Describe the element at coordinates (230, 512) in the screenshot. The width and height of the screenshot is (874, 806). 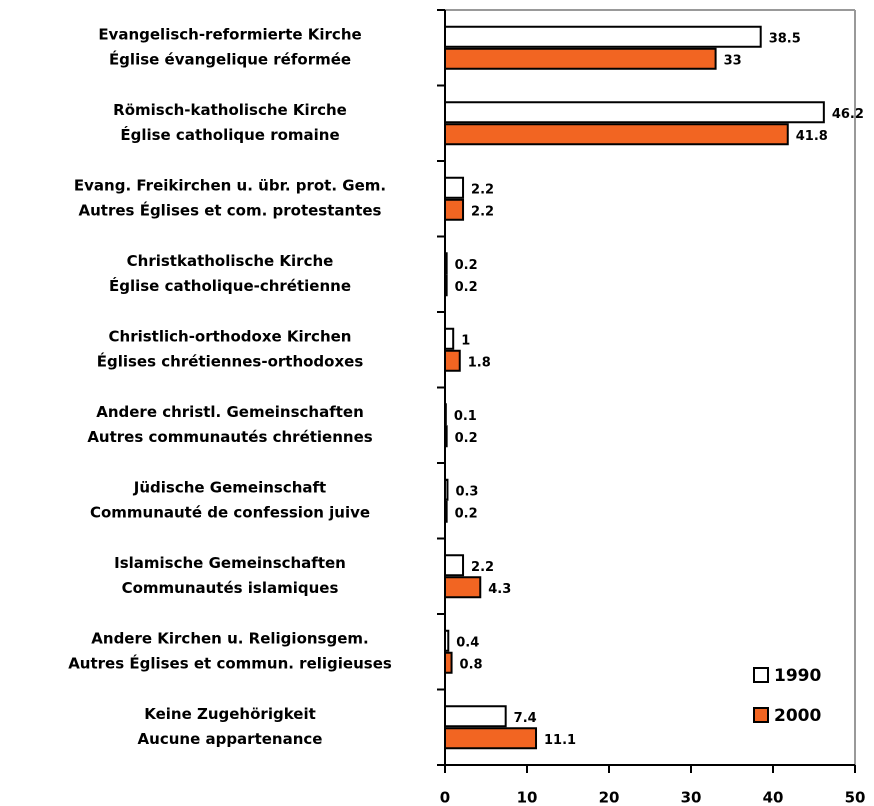
I see `category-label-fr: Communauté de confession juive` at that location.